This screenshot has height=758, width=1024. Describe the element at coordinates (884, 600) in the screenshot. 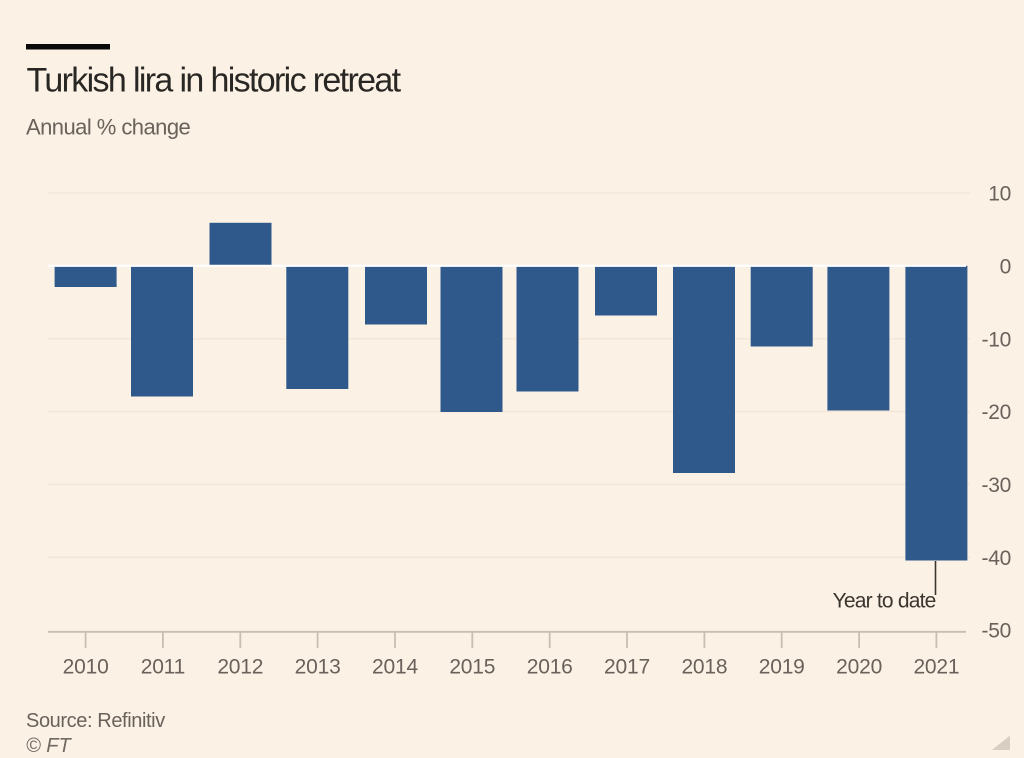

I see `svg-text: Year to date` at that location.